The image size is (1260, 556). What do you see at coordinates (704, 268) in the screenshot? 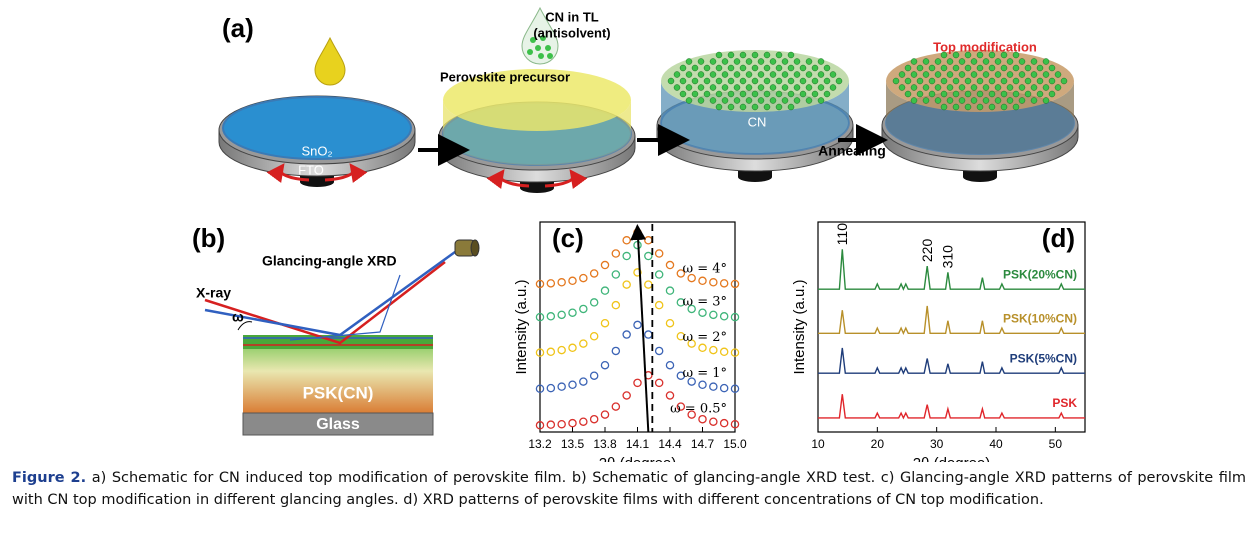
I see `series-label: ω = 4°` at bounding box center [704, 268].